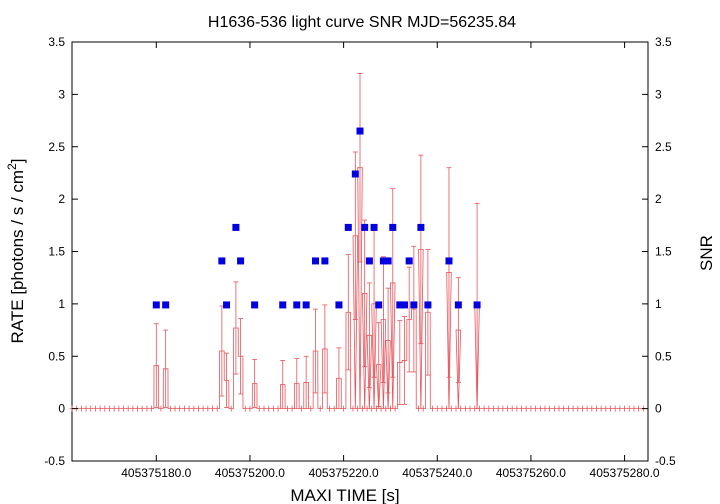 Image resolution: width=720 pixels, height=504 pixels. Describe the element at coordinates (17, 257) in the screenshot. I see `y-axis-title-main: RATE [photons / s / cm` at that location.